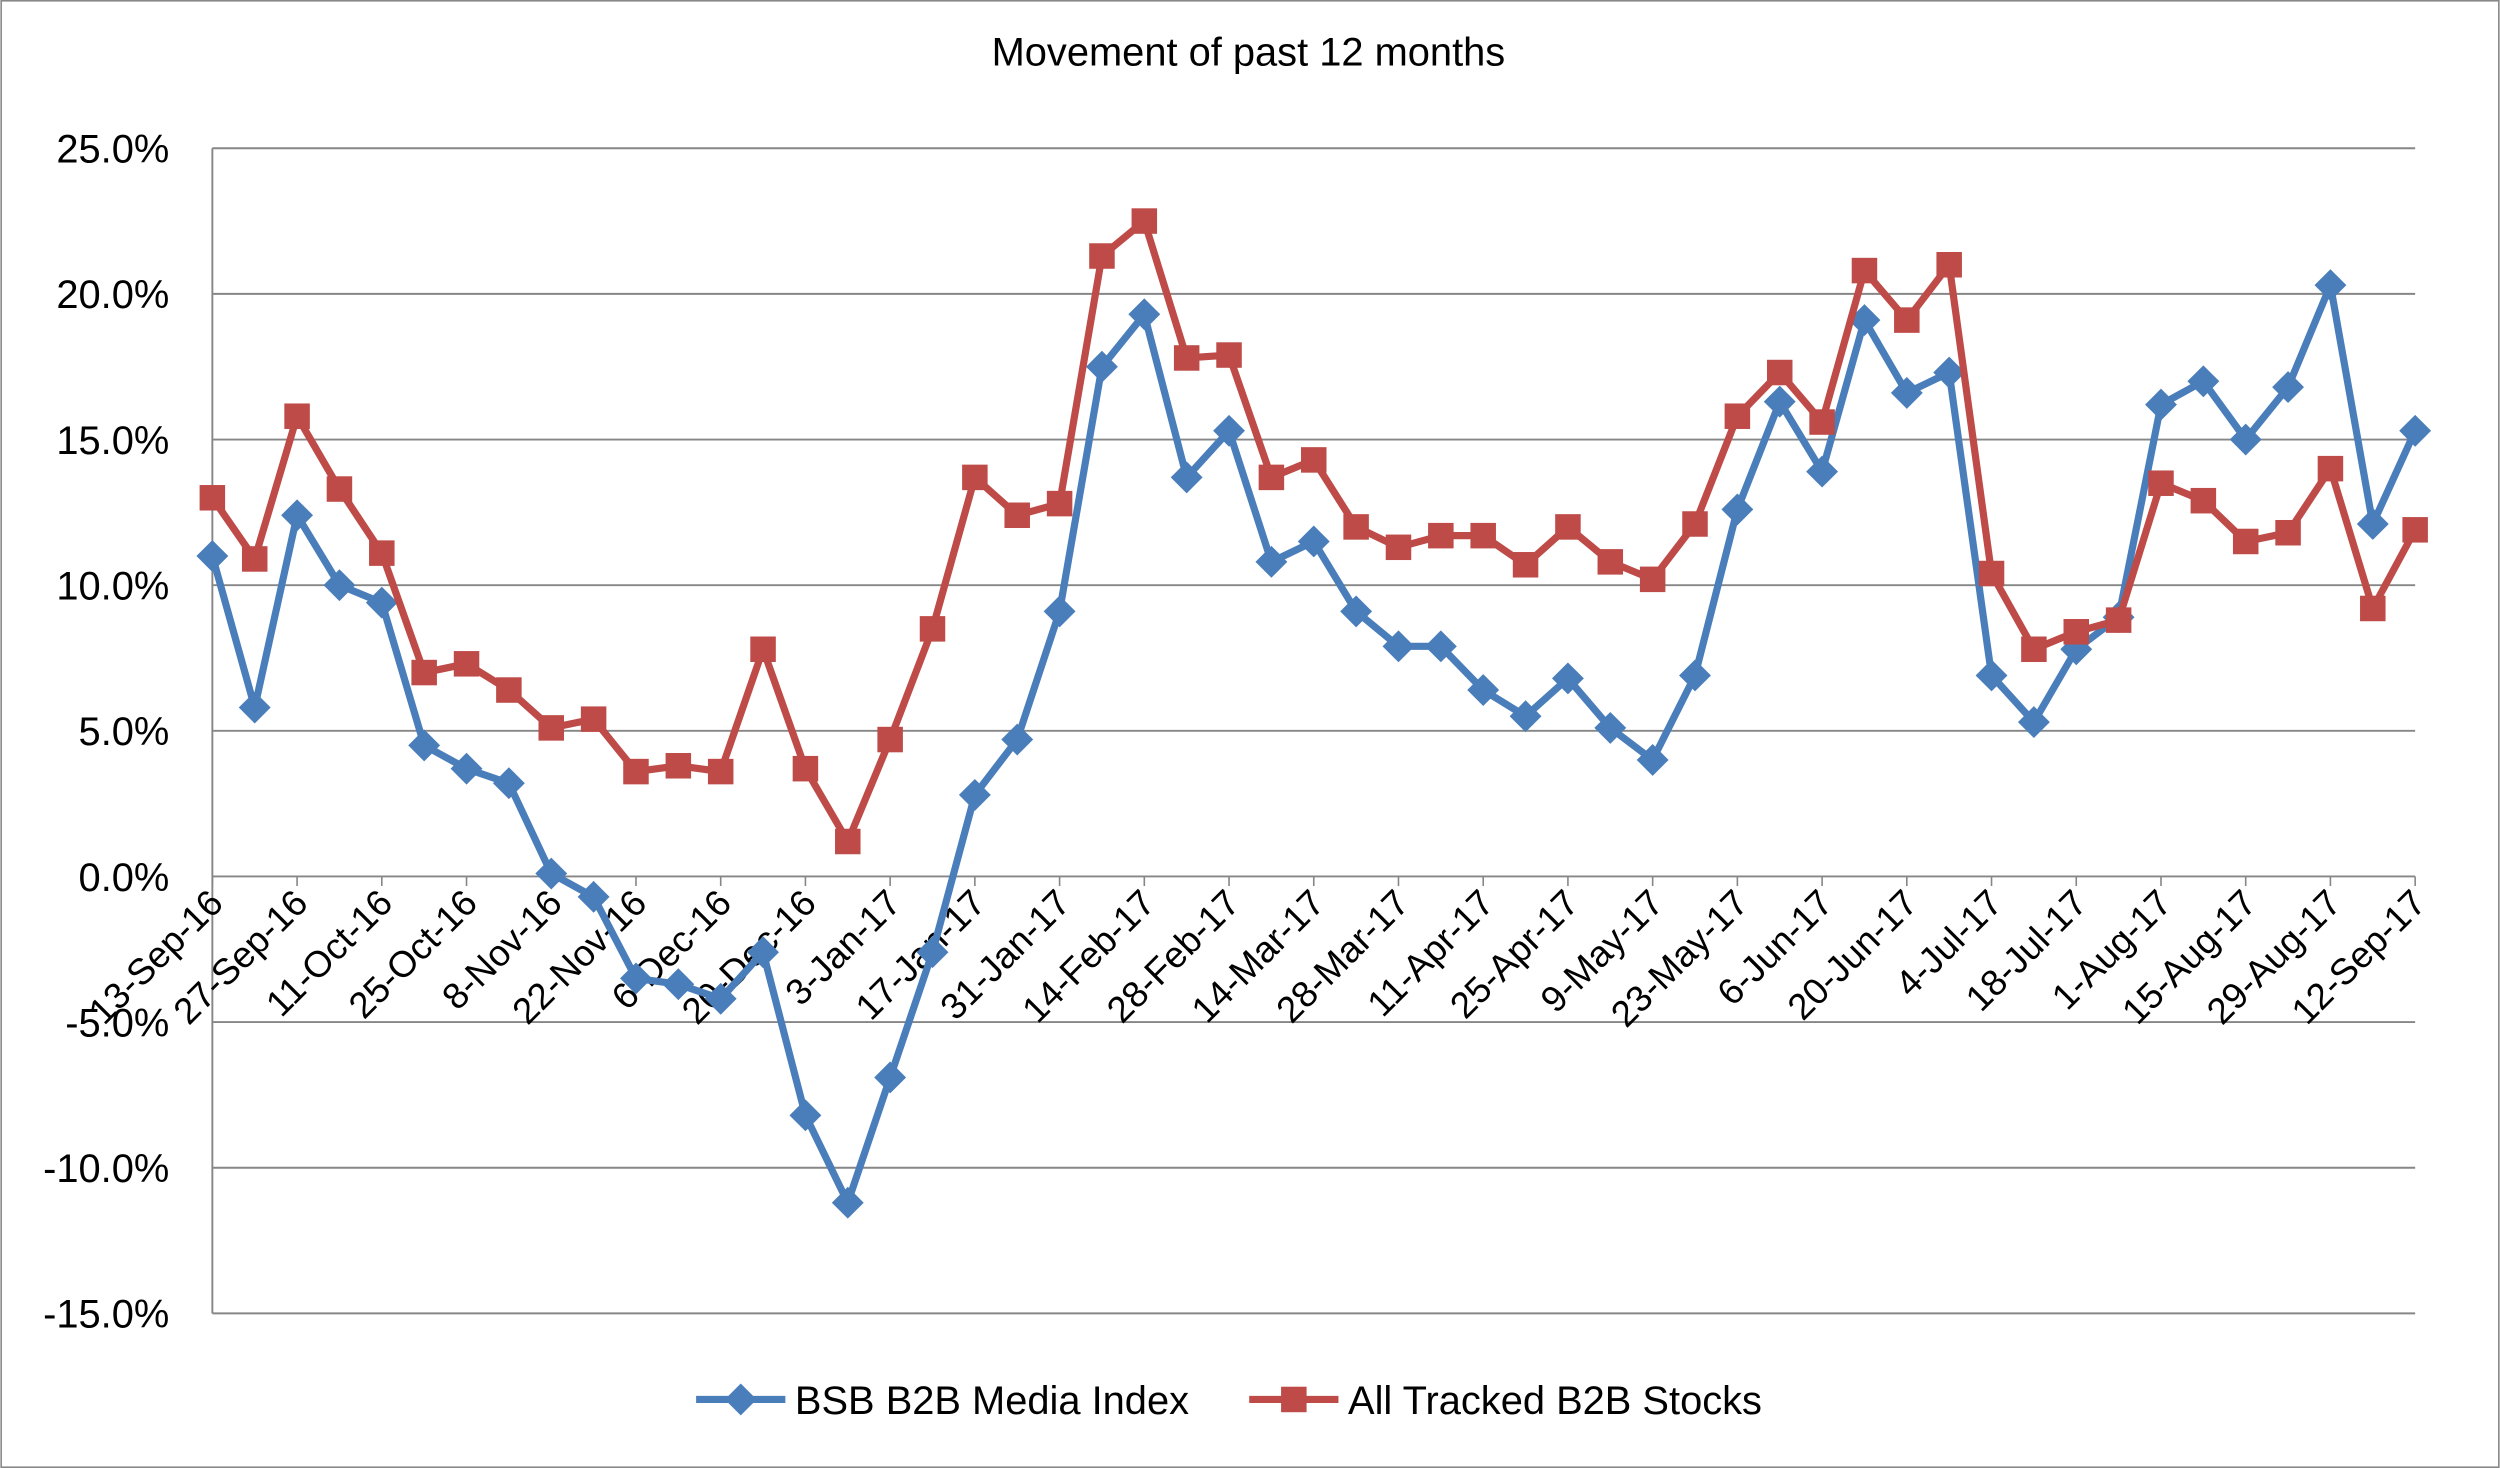  I want to click on y-tick-label: 0.0%, so click(124, 878).